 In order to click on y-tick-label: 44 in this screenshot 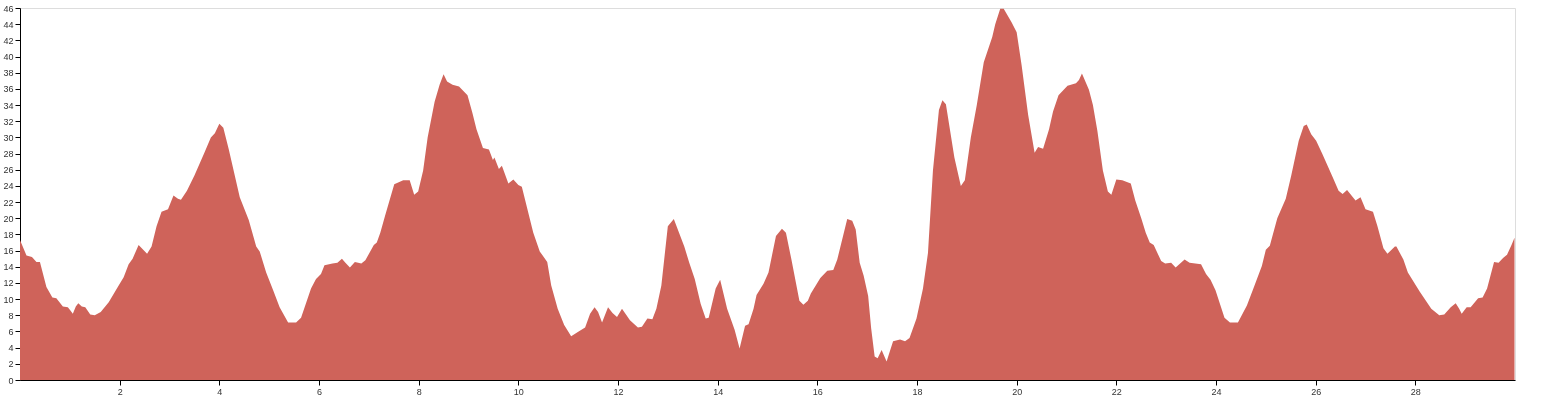, I will do `click(8, 24)`.